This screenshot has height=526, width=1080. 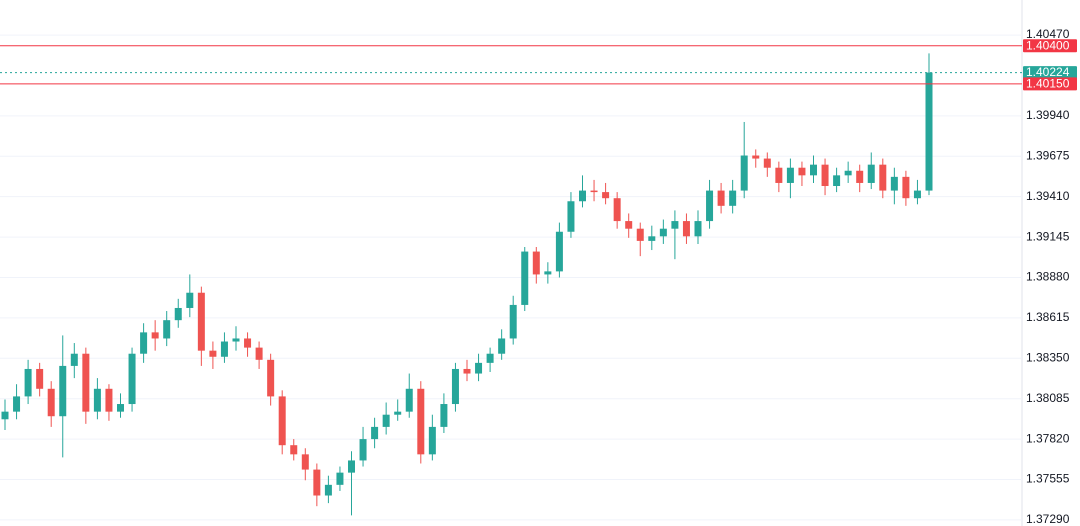 What do you see at coordinates (1048, 277) in the screenshot?
I see `y-tick-label: 1.38880` at bounding box center [1048, 277].